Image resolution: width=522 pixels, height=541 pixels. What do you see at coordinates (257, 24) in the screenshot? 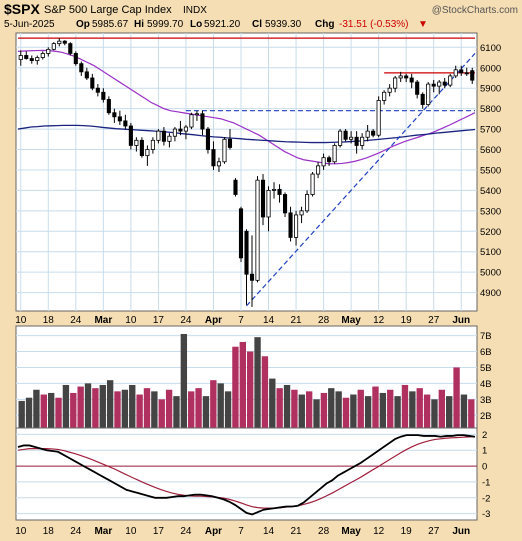
I see `close-label: Cl` at bounding box center [257, 24].